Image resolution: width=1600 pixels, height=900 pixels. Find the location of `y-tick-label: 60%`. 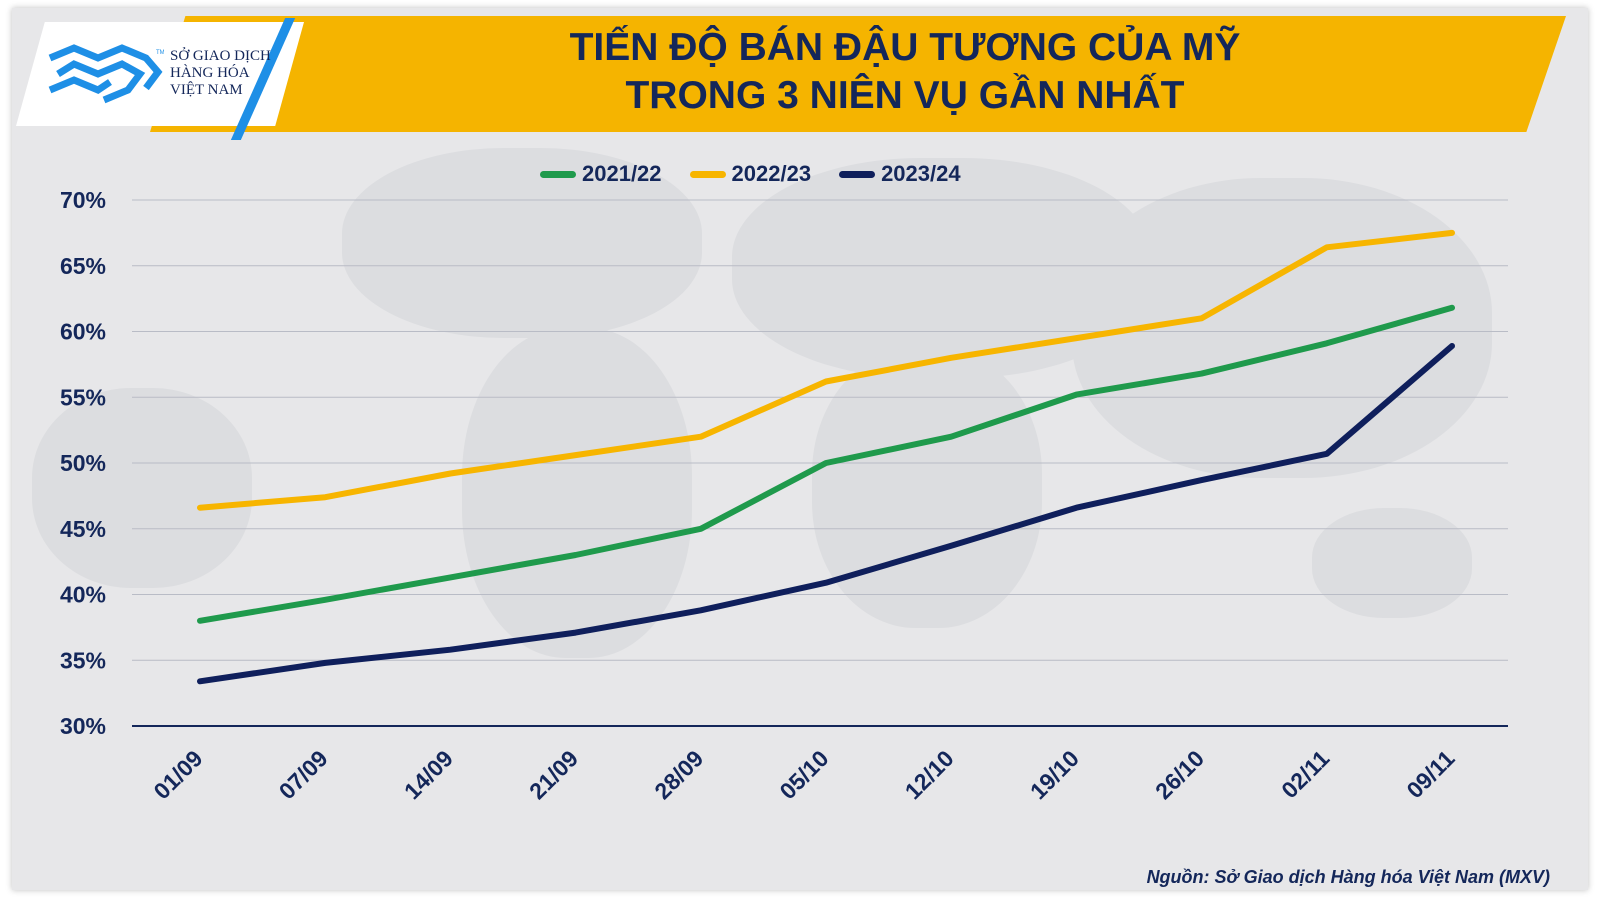

y-tick-label: 60% is located at coordinates (83, 332).